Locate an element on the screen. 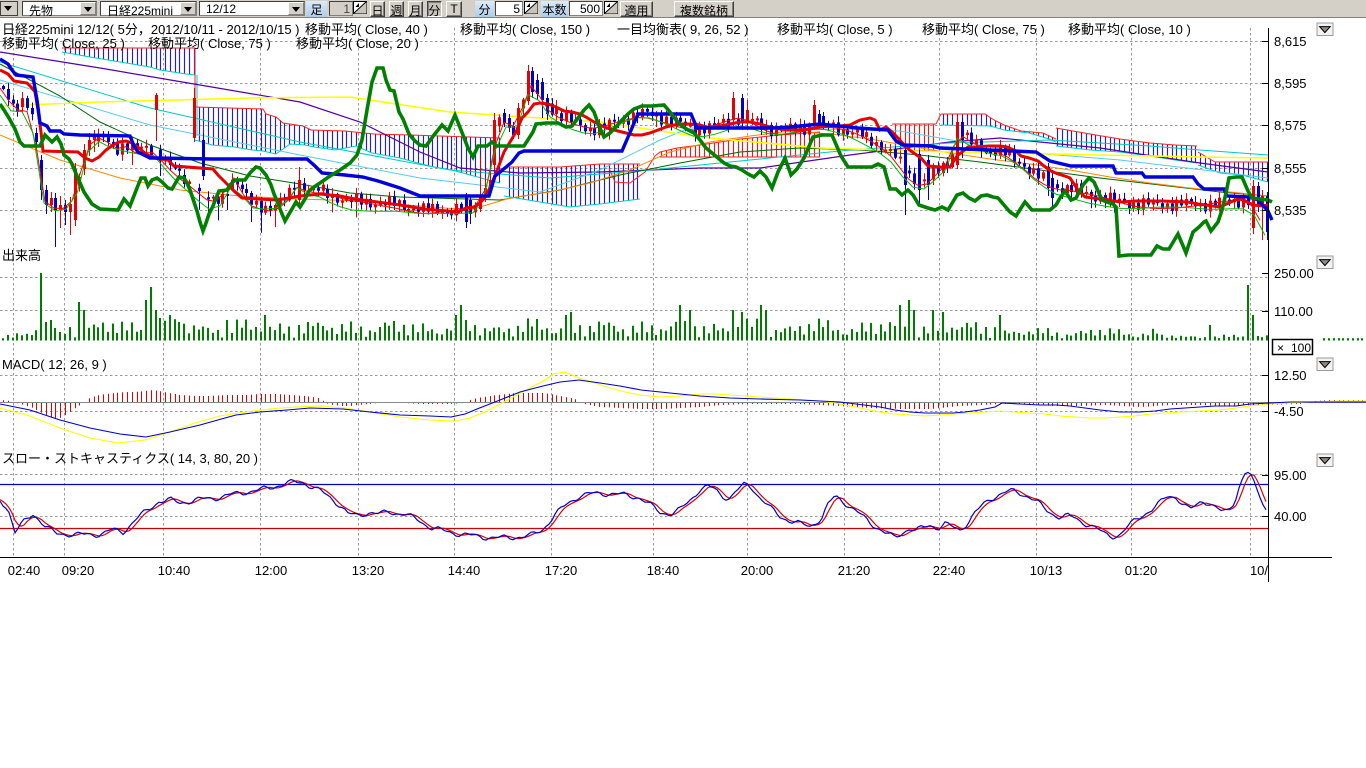 This screenshot has height=768, width=1366. svg-text: 12.50 is located at coordinates (1290, 375).